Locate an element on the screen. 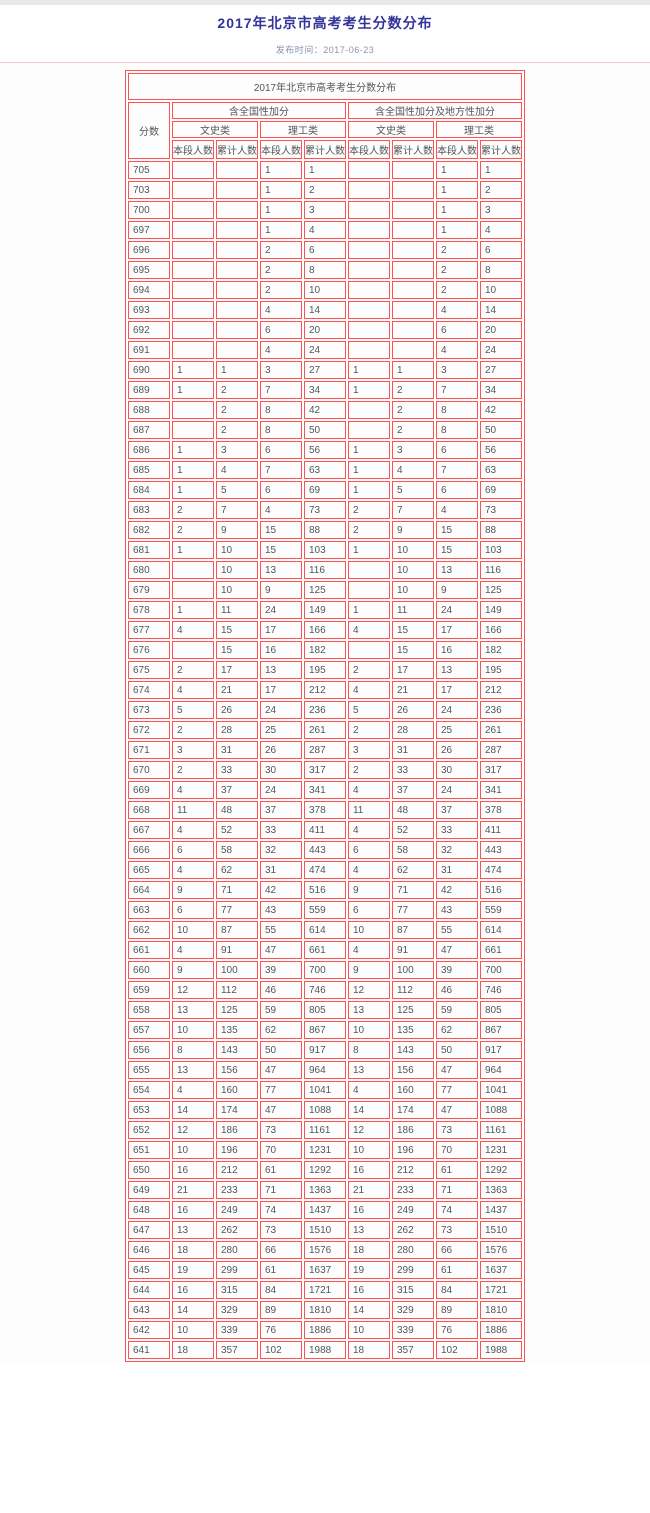  value-cell: 160 is located at coordinates (236, 1090).